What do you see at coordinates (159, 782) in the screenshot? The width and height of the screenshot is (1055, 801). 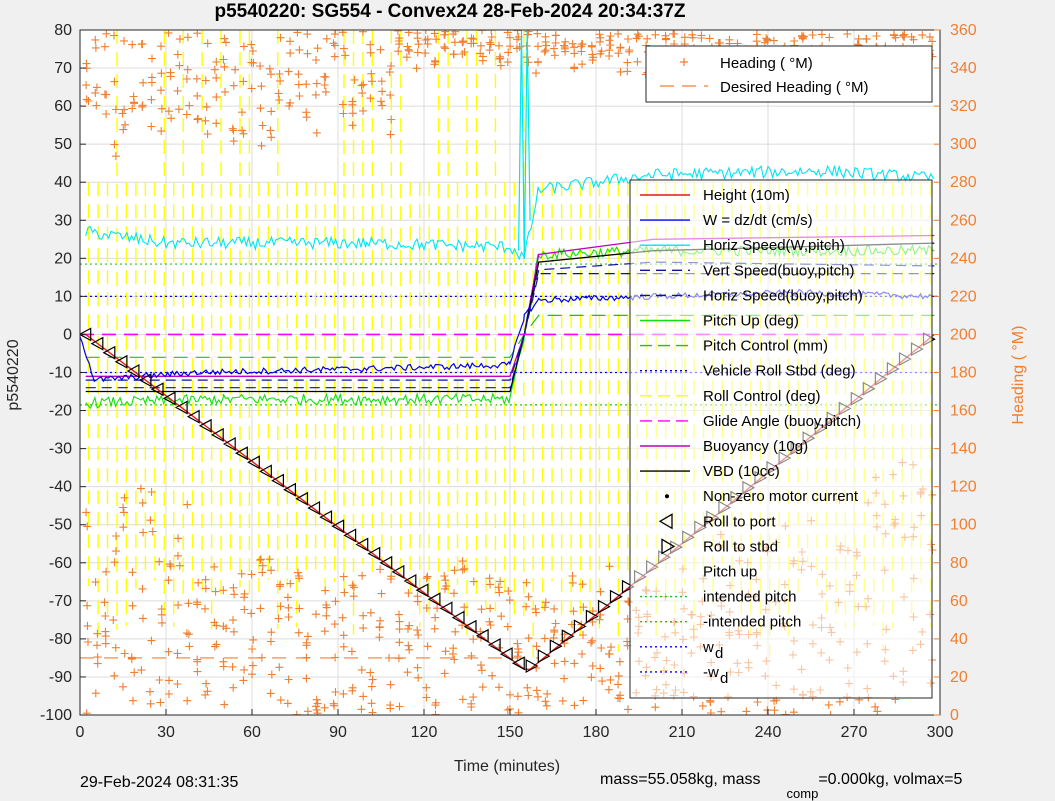 I see `footer-date: 29-Feb-2024 08:31:35` at bounding box center [159, 782].